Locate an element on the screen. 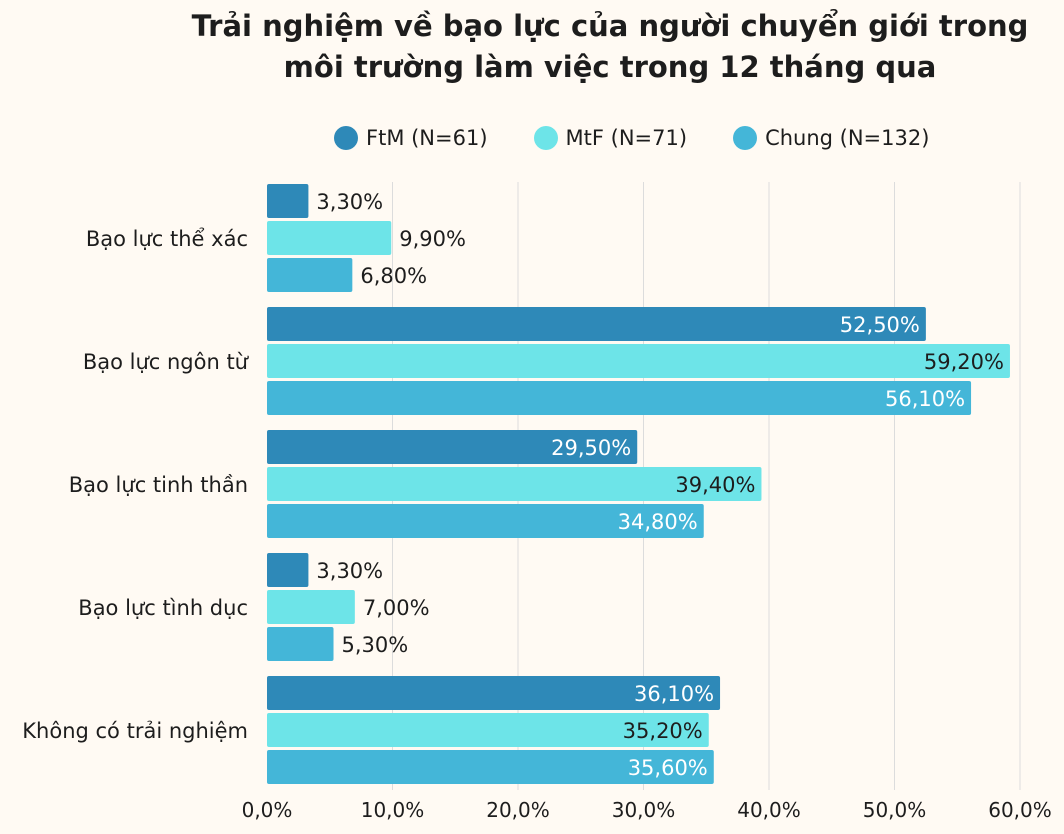 This screenshot has height=834, width=1064. legend-swatch-ftm is located at coordinates (346, 138).